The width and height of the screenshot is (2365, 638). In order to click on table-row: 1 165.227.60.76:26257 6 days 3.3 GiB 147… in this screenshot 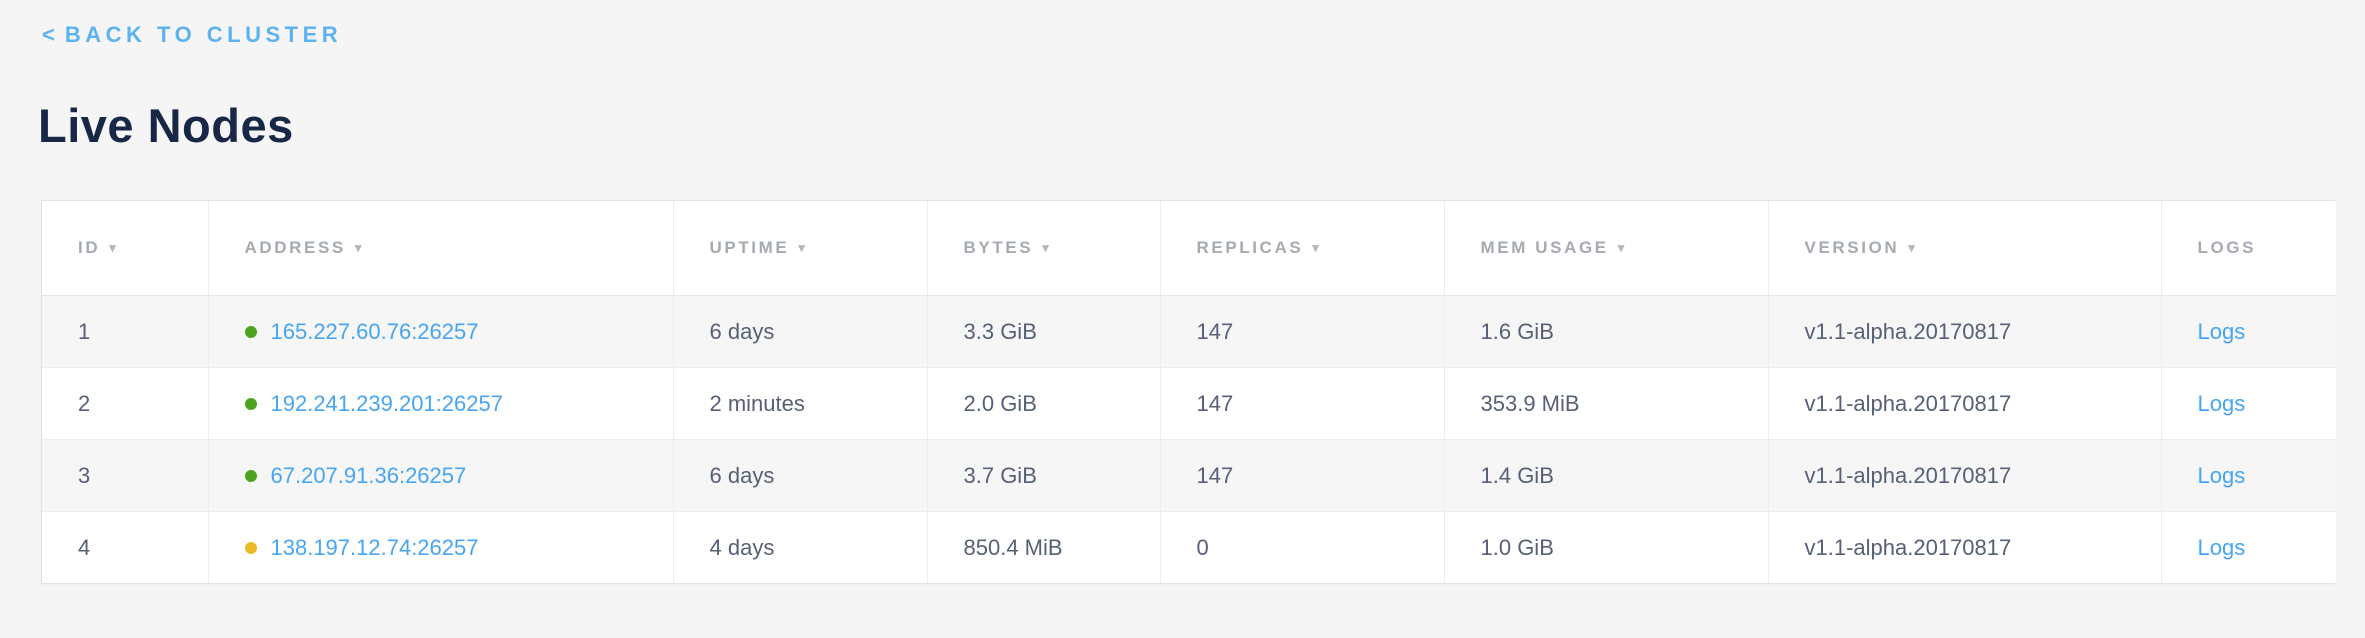, I will do `click(1189, 331)`.